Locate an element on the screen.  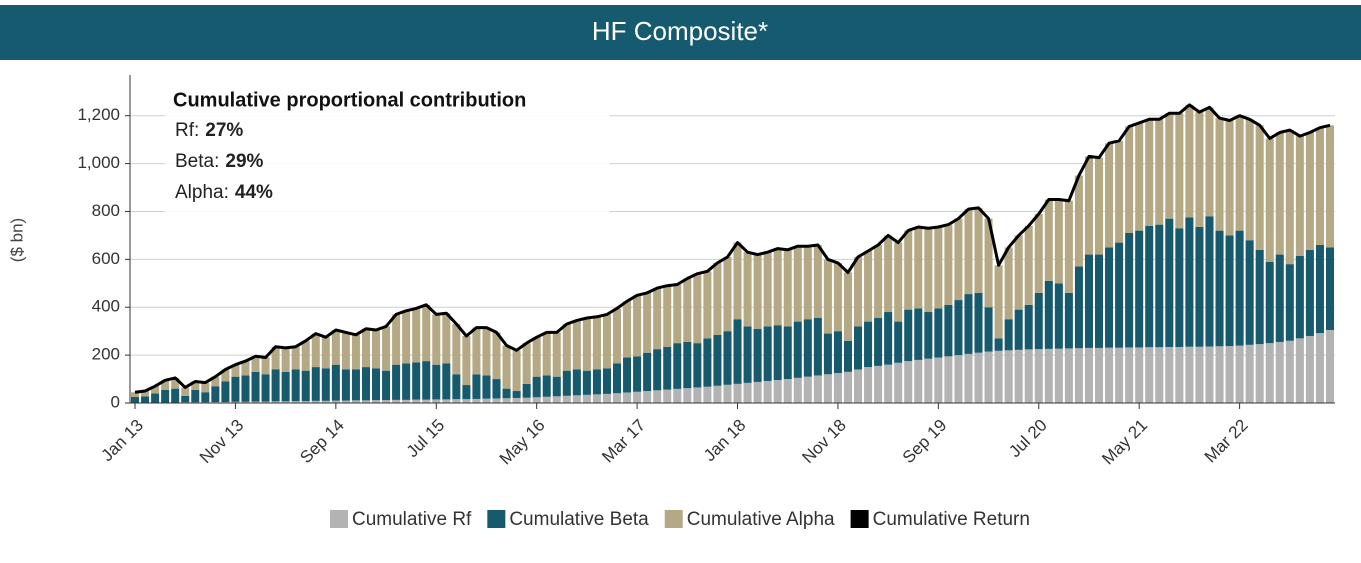
x-tick-label: Nov 18 is located at coordinates (824, 442).